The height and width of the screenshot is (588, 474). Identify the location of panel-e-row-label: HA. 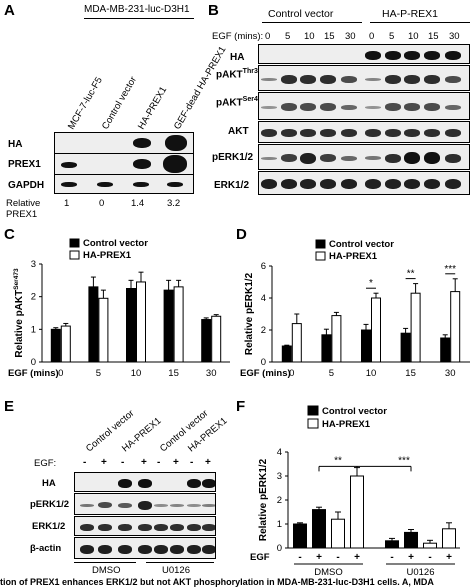
(49, 483).